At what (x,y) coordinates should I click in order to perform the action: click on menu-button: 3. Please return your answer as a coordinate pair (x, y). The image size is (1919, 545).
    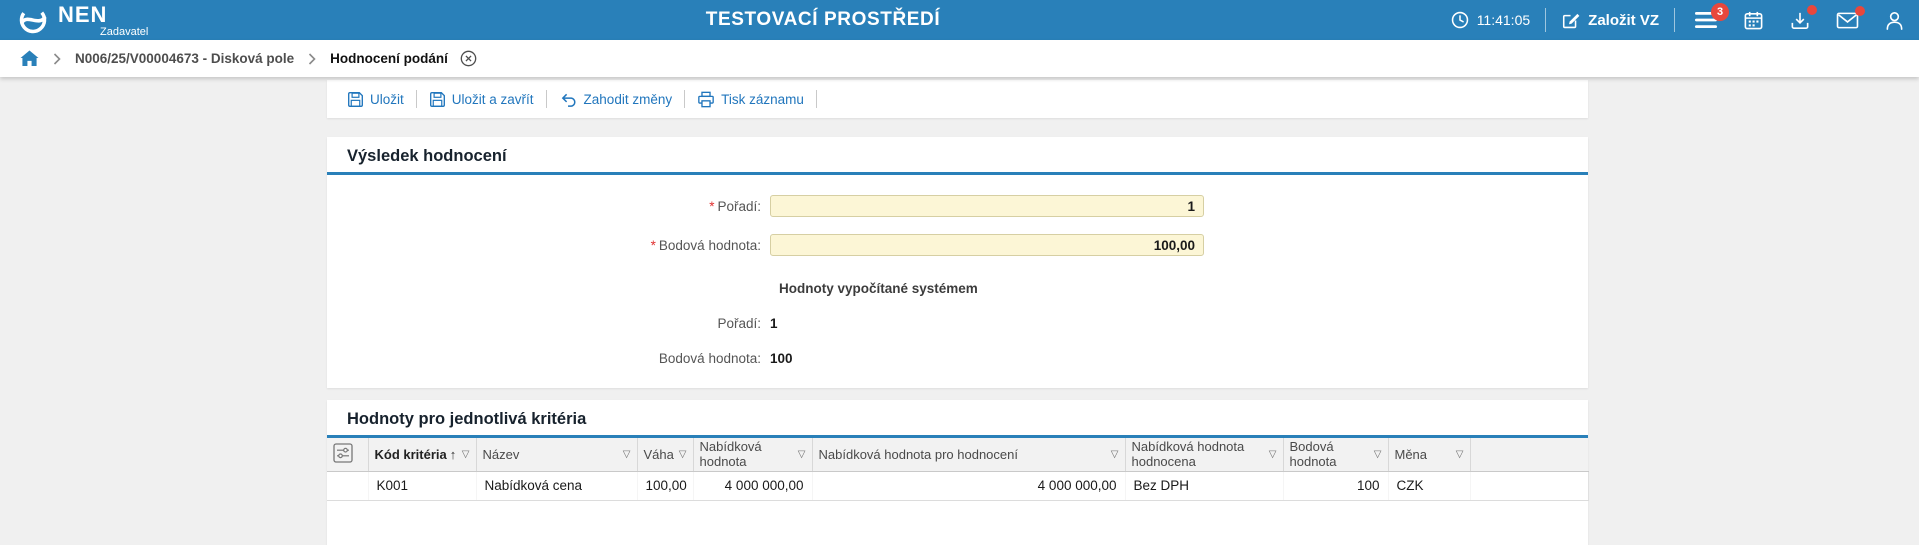
    Looking at the image, I should click on (1711, 16).